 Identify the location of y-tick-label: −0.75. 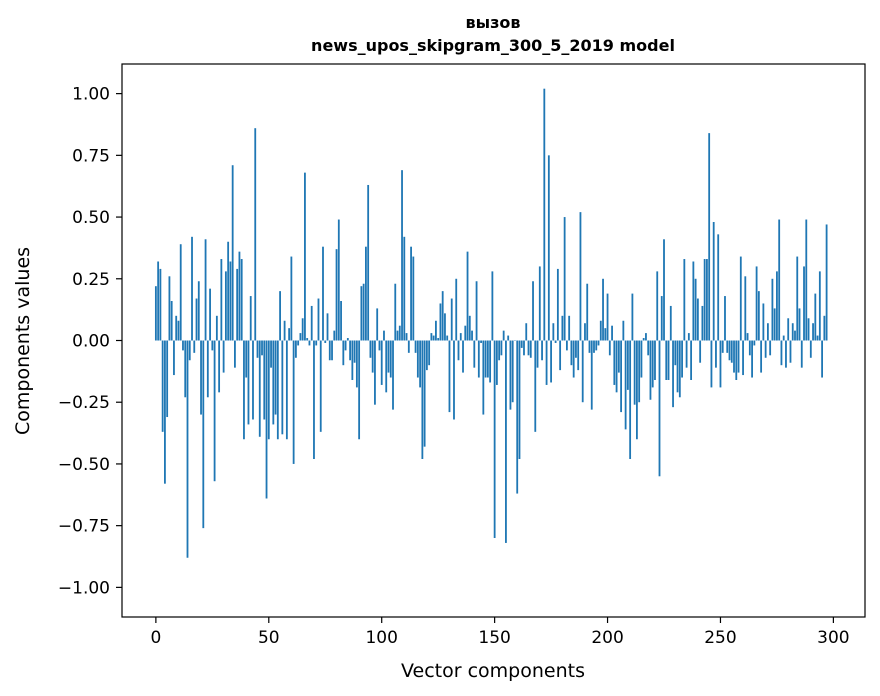
(84, 527).